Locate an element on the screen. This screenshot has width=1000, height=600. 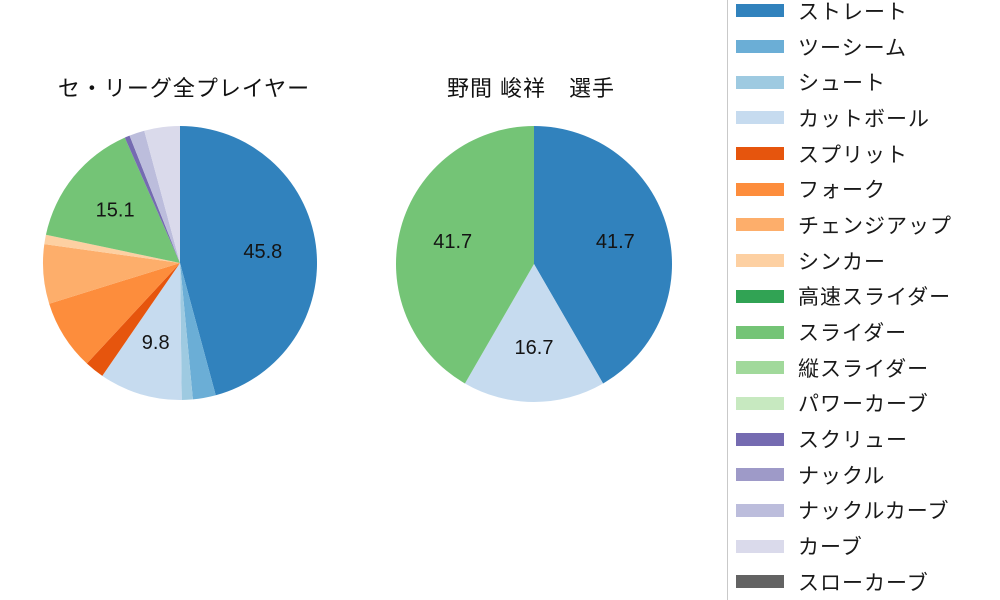
legend-item-label: ストレート is located at coordinates (853, 12).